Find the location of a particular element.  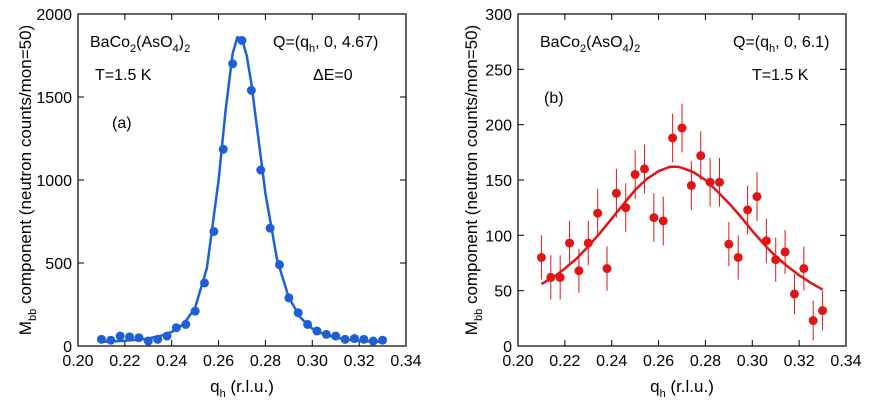

y-tick-label: 100 is located at coordinates (498, 236).